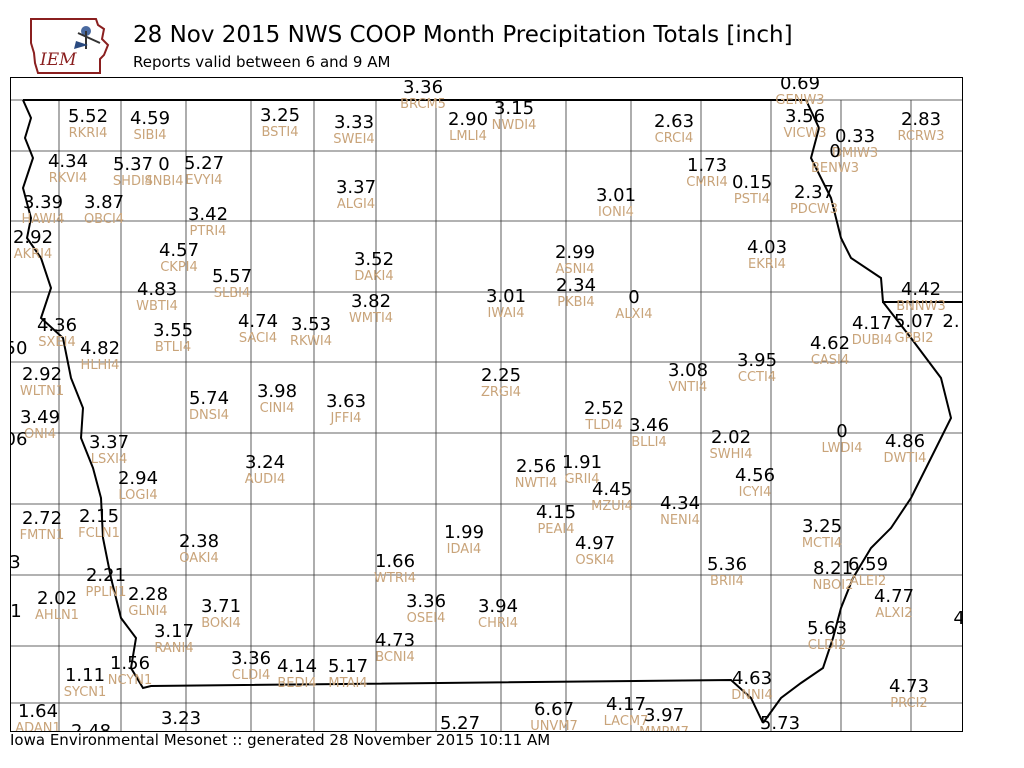 This screenshot has height=768, width=1024. Describe the element at coordinates (921, 119) in the screenshot. I see `station-value: 2.83` at that location.